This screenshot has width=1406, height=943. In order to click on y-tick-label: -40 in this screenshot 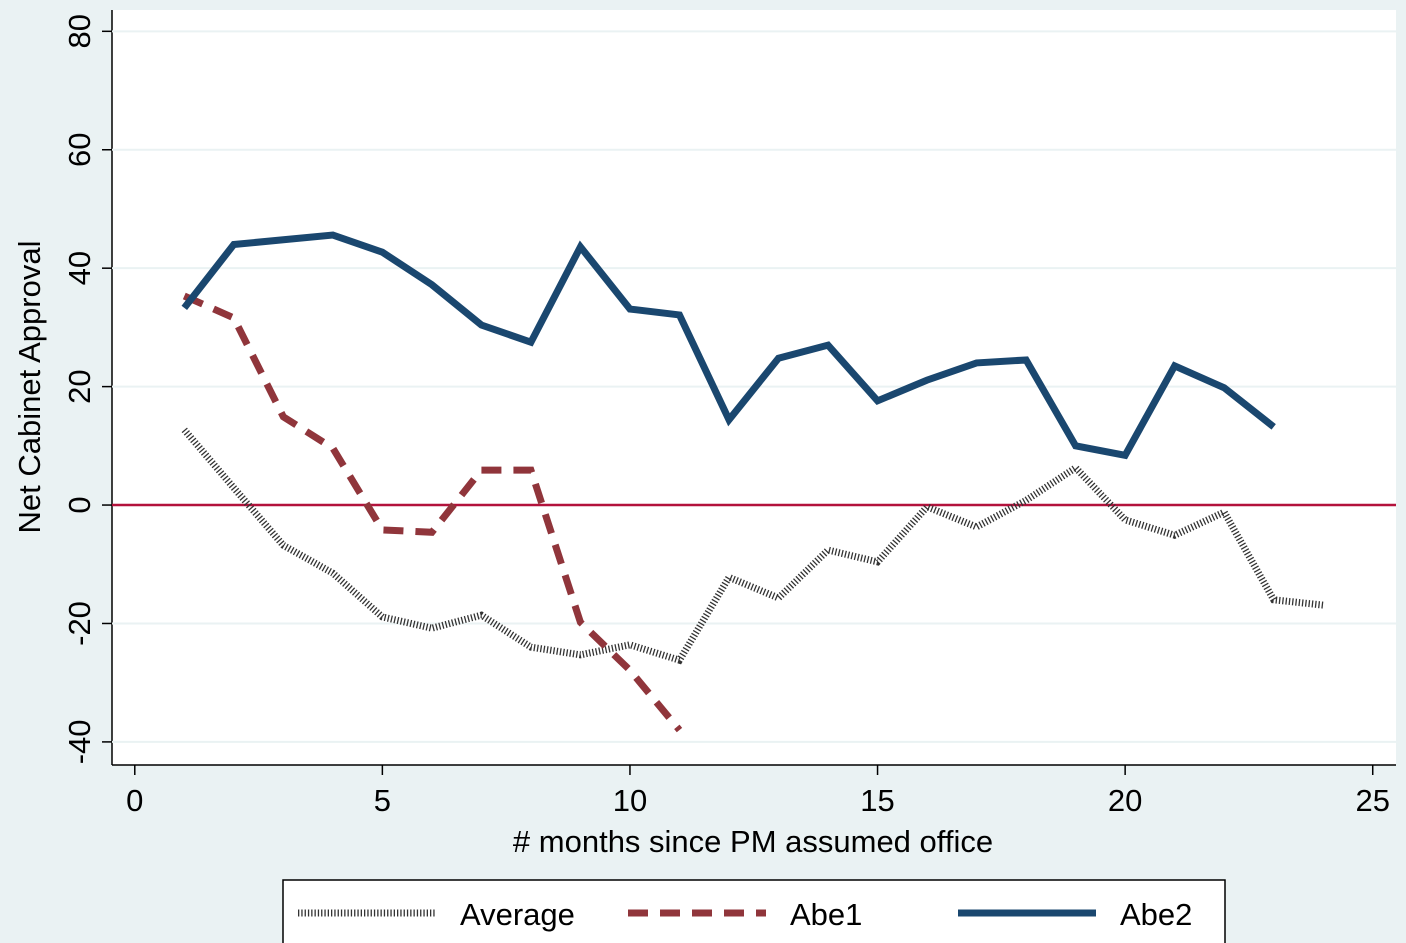, I will do `click(79, 741)`.